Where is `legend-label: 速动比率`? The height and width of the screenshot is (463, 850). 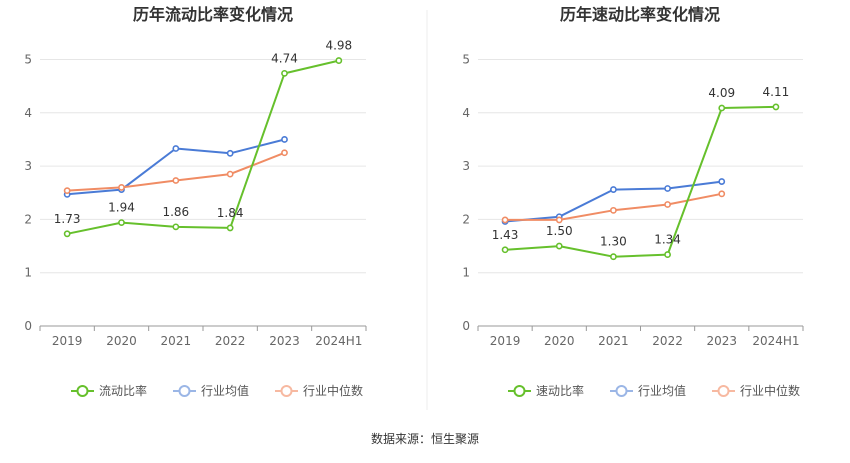
legend-label: 速动比率 is located at coordinates (560, 390).